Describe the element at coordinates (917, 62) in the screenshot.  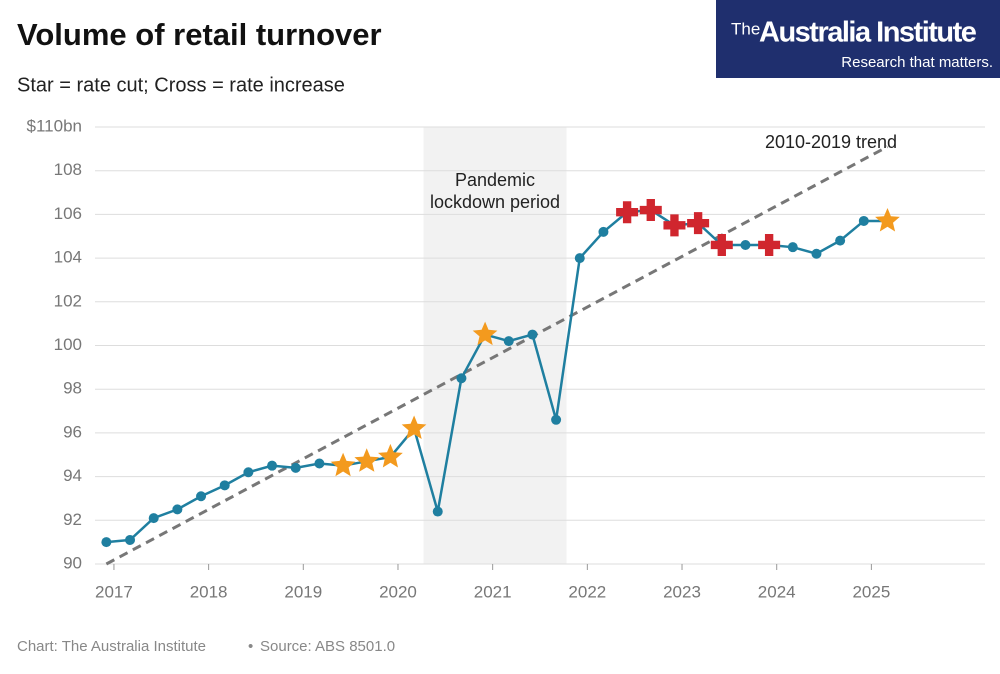
I see `logo-tagline: Research that matters.` at that location.